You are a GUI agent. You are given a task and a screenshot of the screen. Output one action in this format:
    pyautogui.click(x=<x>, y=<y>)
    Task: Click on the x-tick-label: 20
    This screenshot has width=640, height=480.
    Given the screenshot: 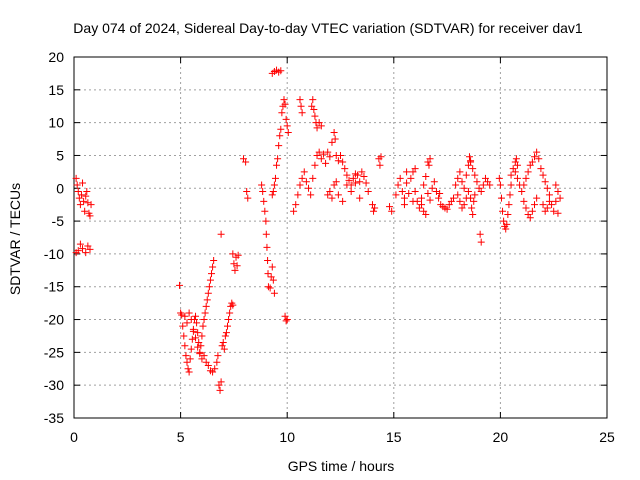 What is the action you would take?
    pyautogui.click(x=501, y=437)
    